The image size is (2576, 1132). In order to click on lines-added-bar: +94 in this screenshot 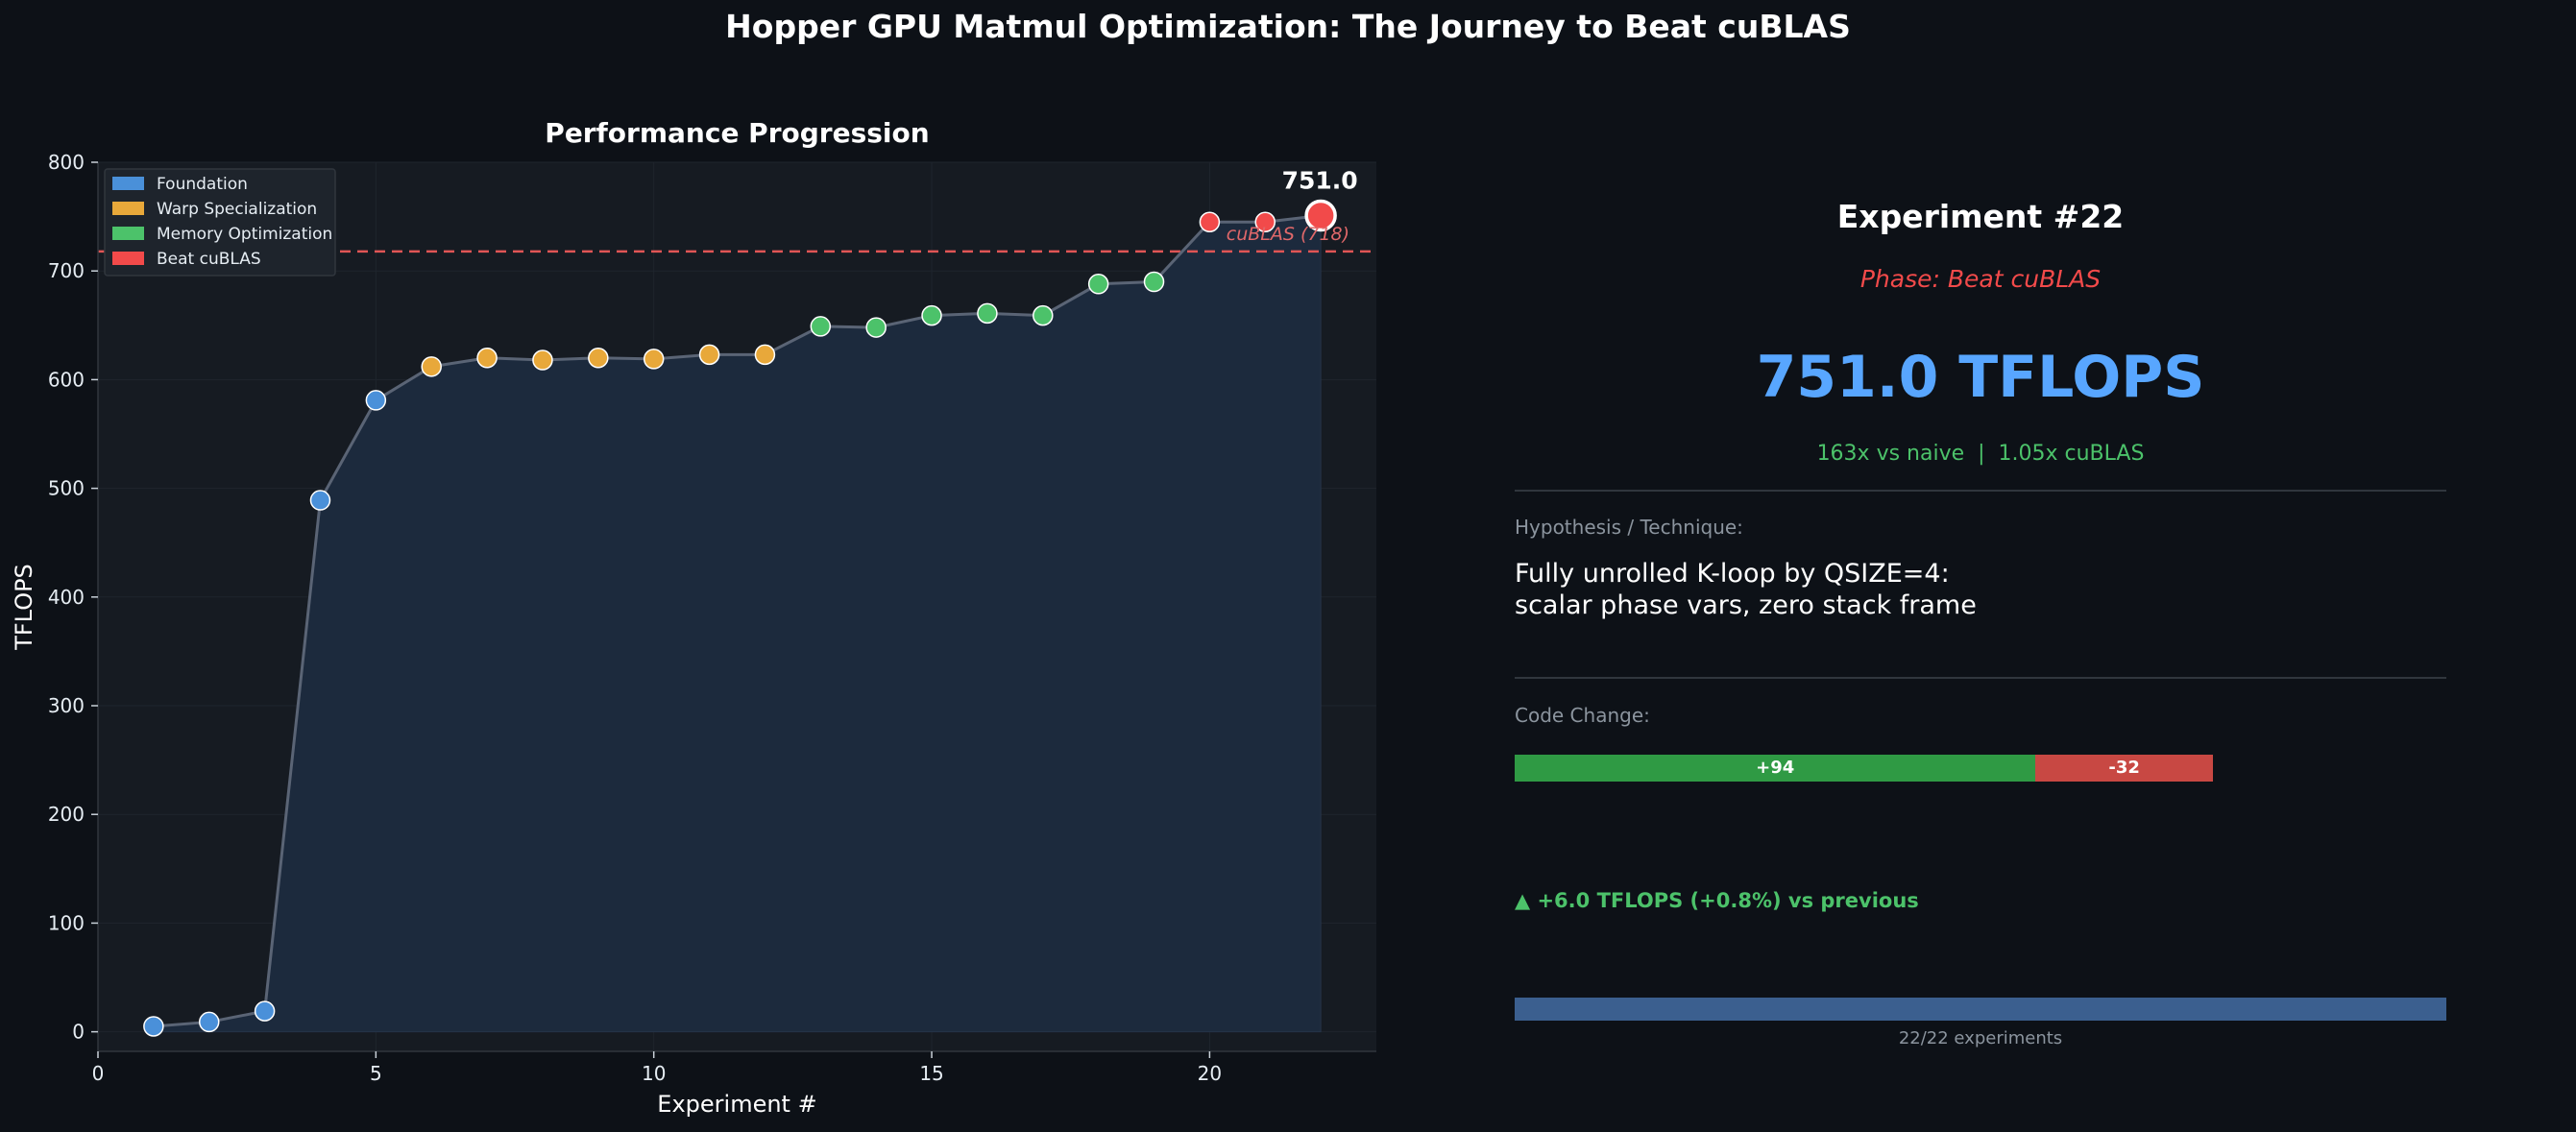, I will do `click(1775, 768)`.